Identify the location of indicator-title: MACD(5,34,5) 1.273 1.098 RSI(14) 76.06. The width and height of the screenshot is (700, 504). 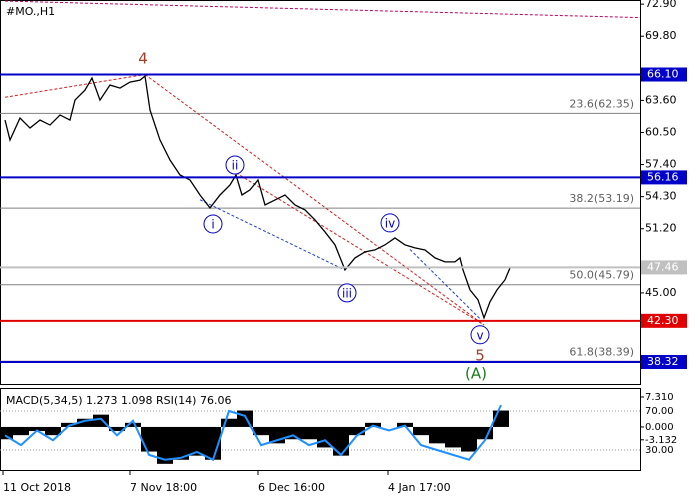
(118, 400).